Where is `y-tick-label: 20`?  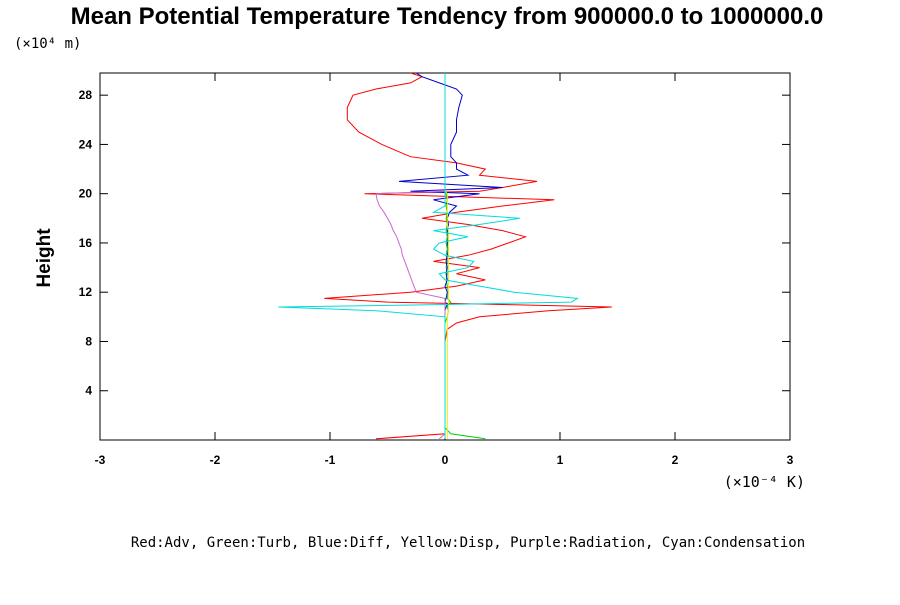 y-tick-label: 20 is located at coordinates (86, 194).